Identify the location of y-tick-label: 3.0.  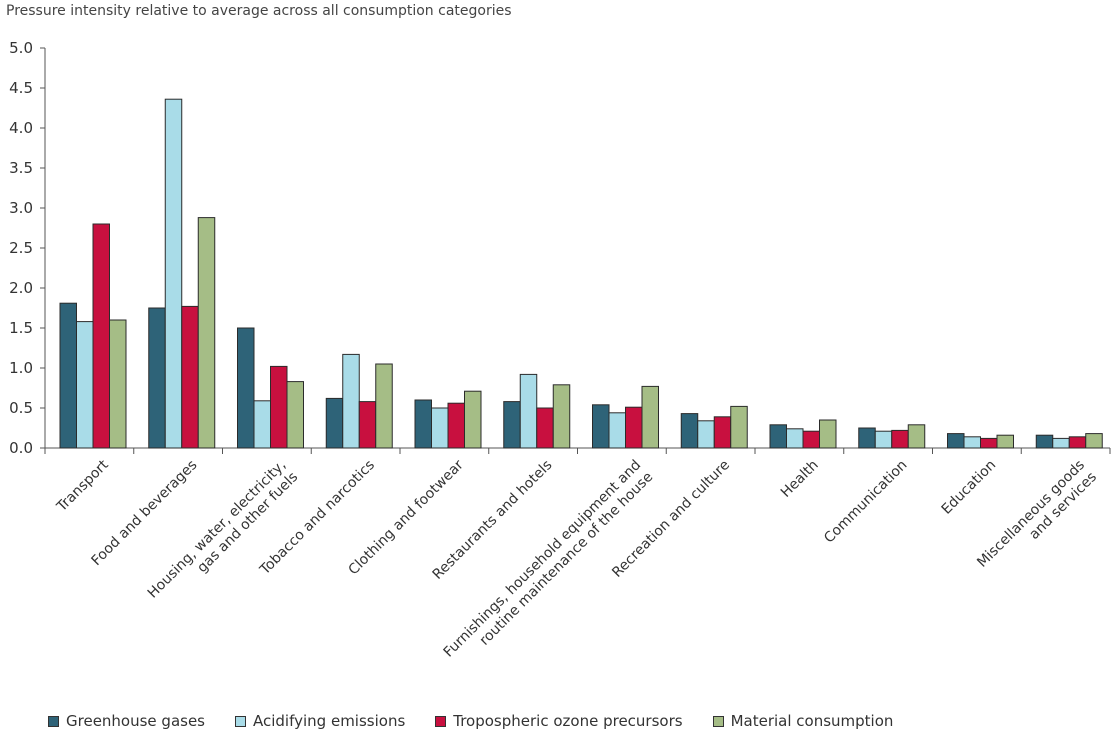
(21, 208).